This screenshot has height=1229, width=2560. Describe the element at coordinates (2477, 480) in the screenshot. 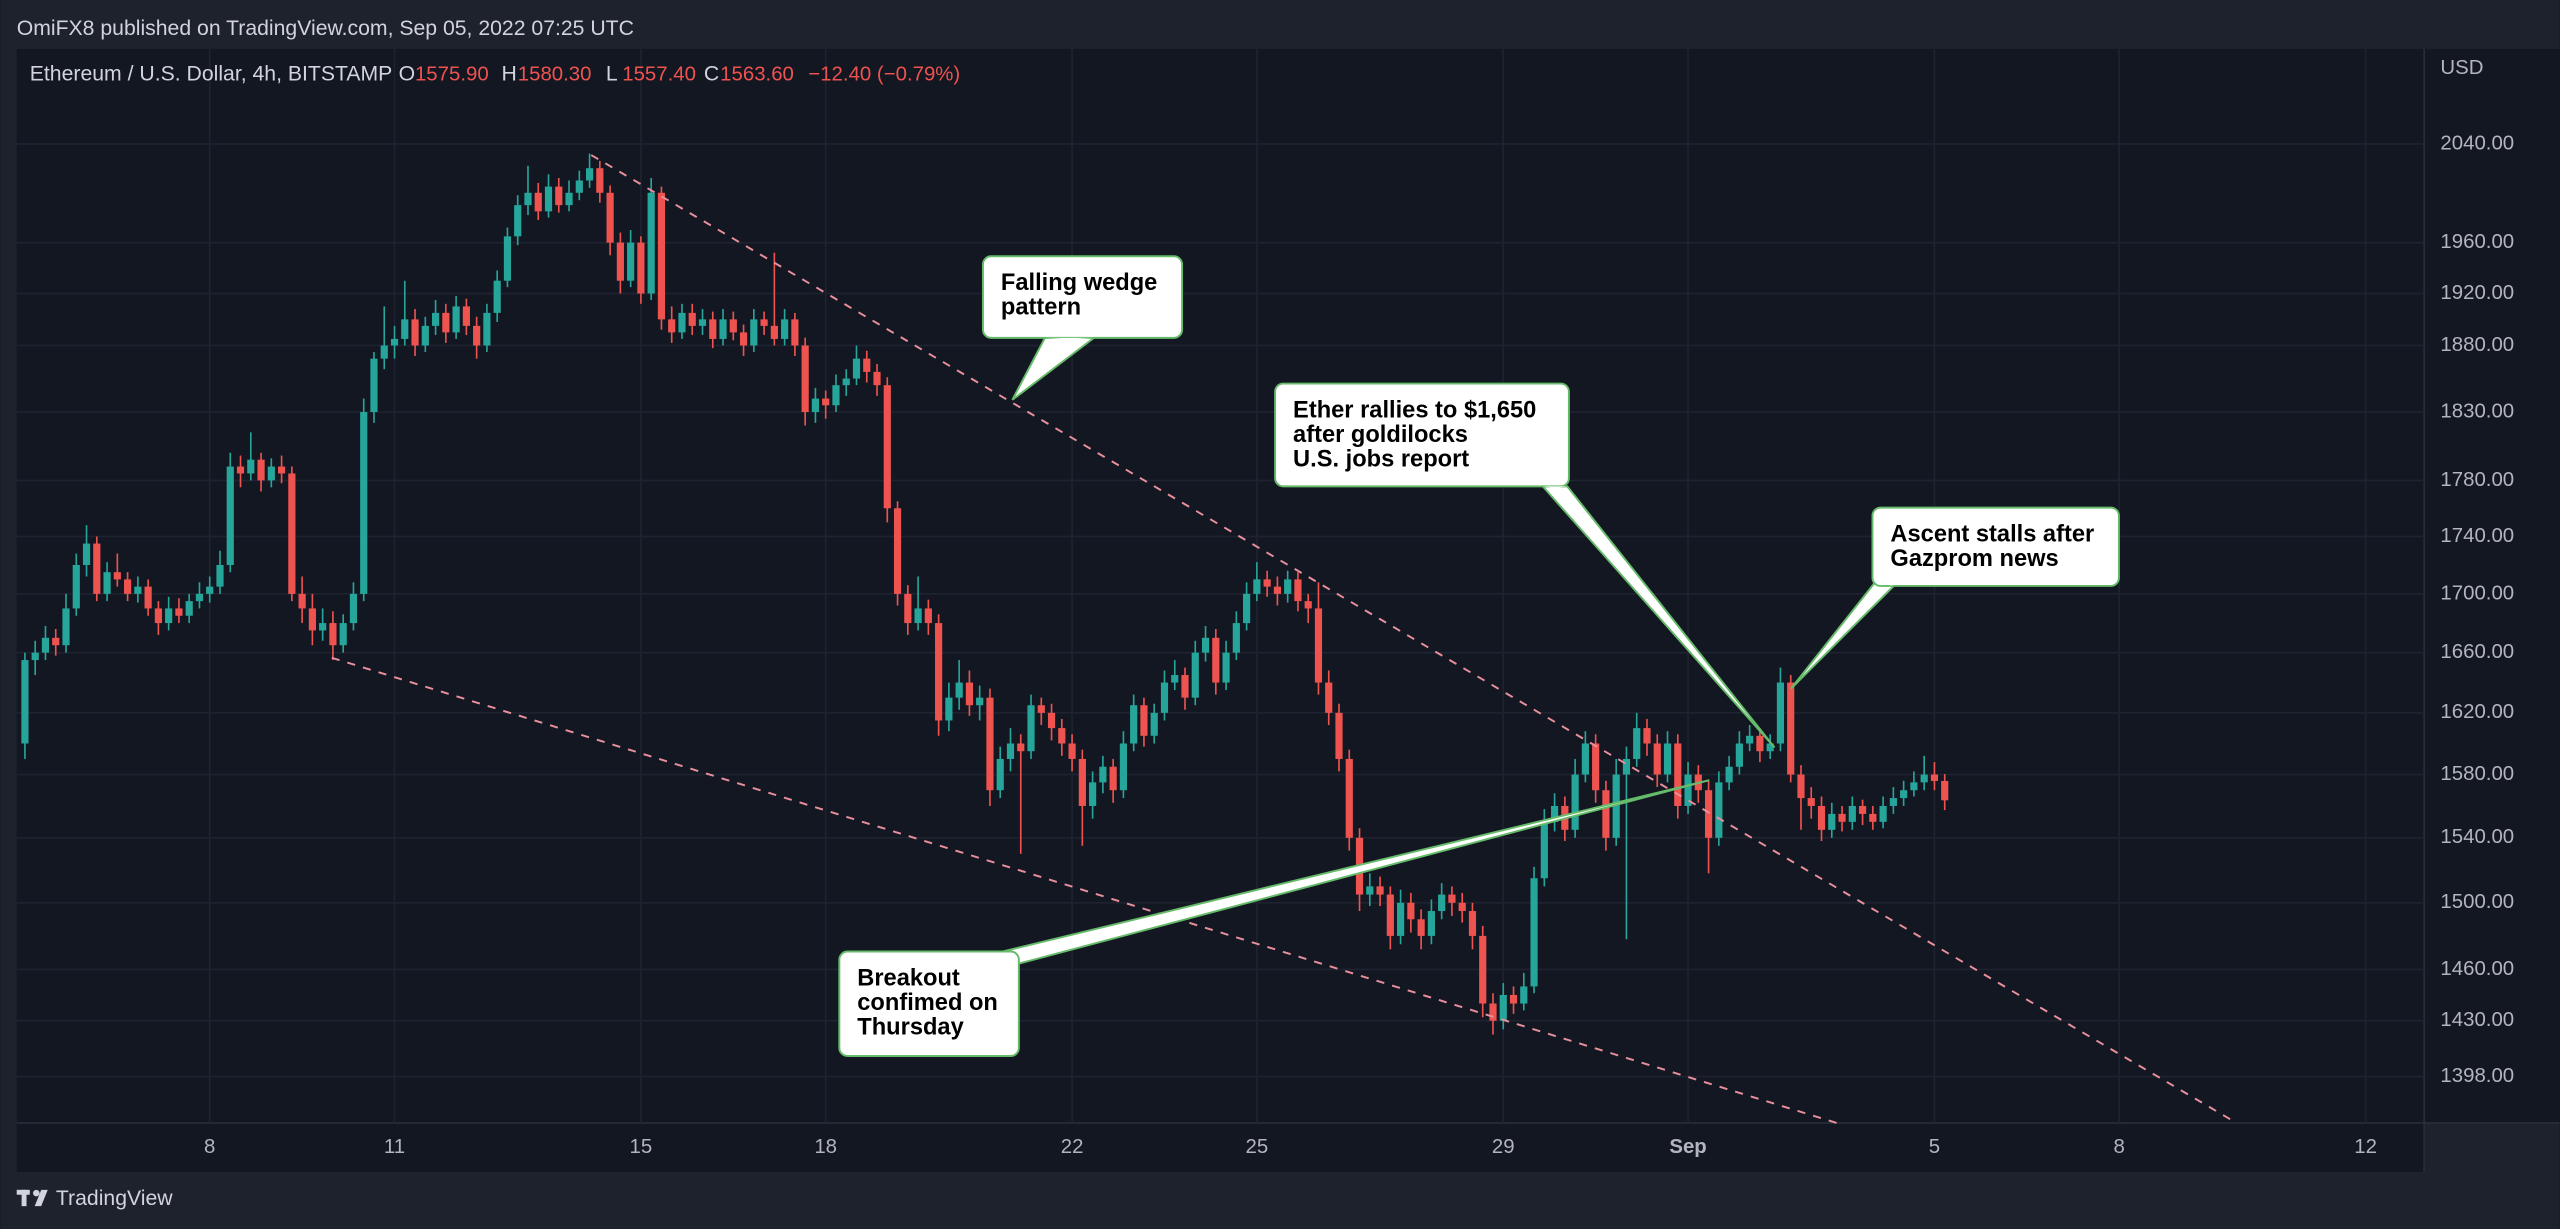

I see `y-tick-label: 1780.00` at that location.